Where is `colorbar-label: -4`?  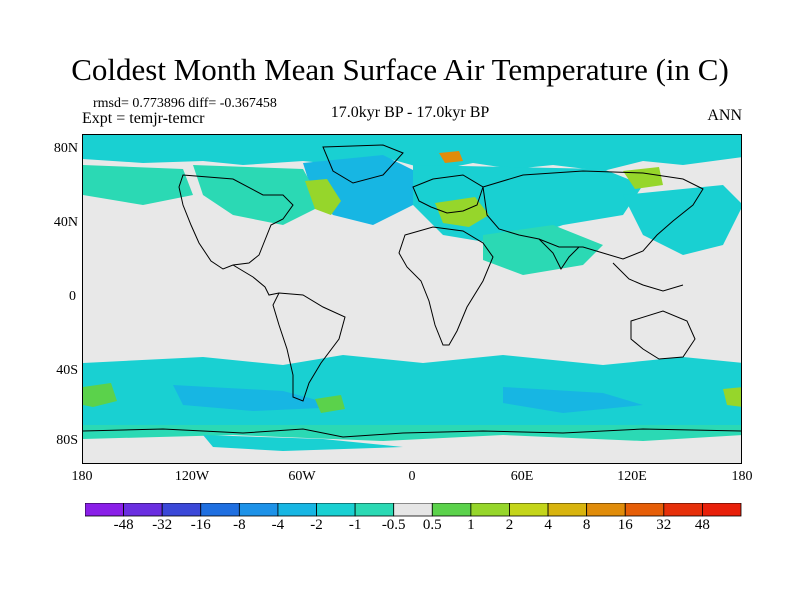 colorbar-label: -4 is located at coordinates (278, 525).